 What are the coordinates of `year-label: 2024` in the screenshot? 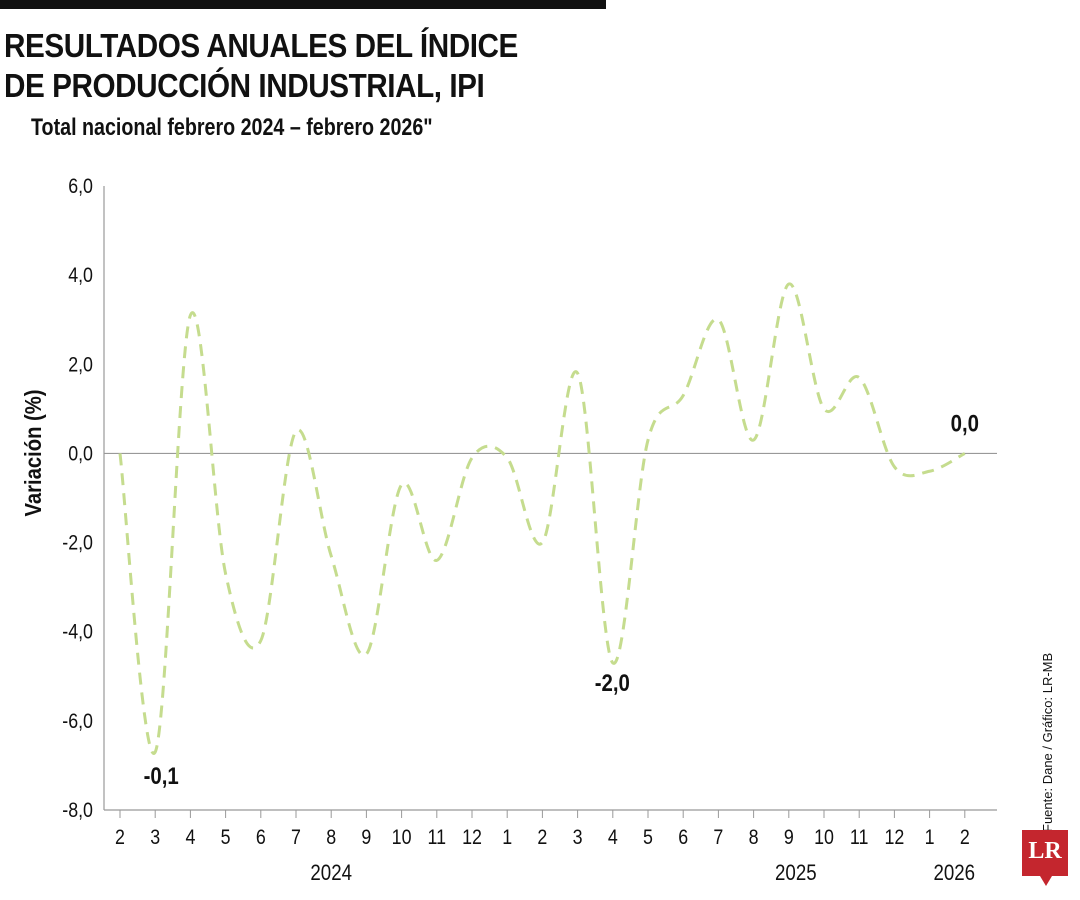 It's located at (331, 874).